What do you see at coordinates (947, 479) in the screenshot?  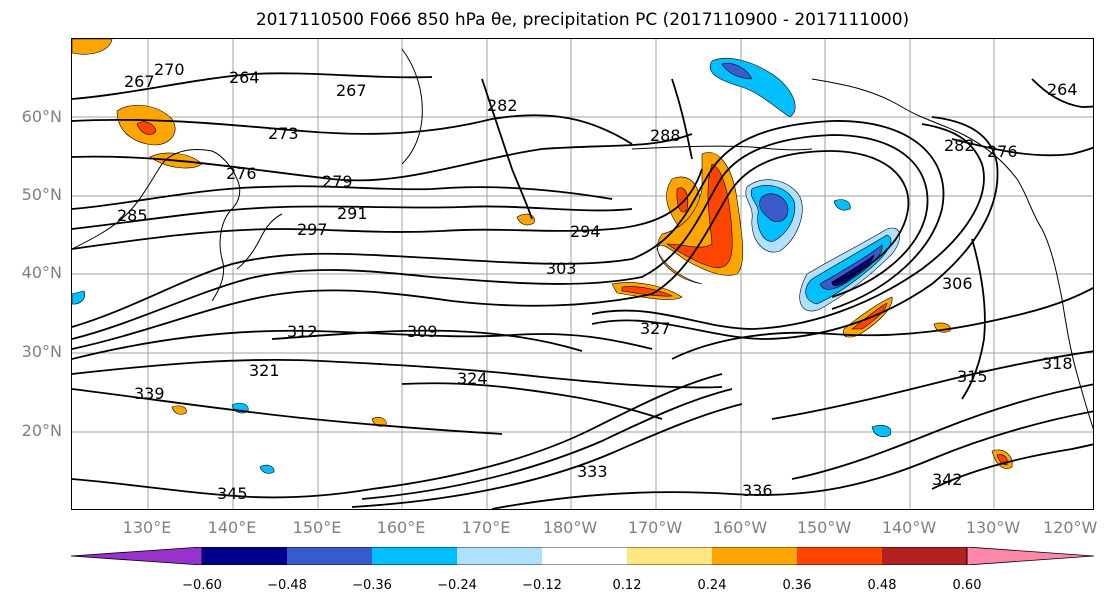 I see `contour-label: 342` at bounding box center [947, 479].